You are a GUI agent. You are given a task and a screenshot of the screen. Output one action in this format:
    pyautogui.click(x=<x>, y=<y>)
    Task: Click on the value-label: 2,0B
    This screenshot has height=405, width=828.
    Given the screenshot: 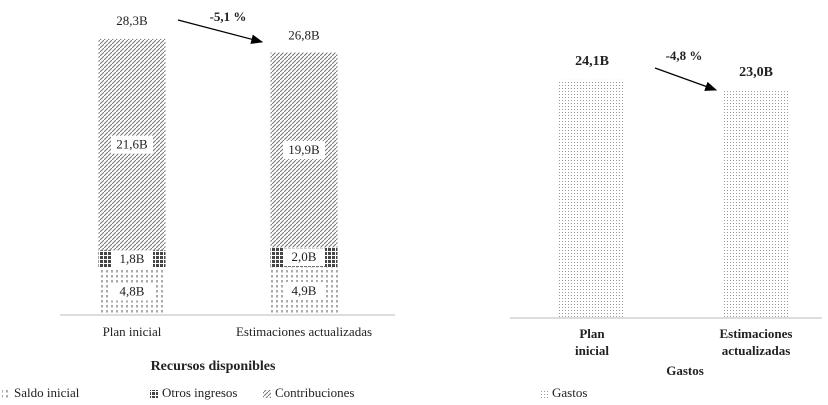 What is the action you would take?
    pyautogui.click(x=304, y=256)
    